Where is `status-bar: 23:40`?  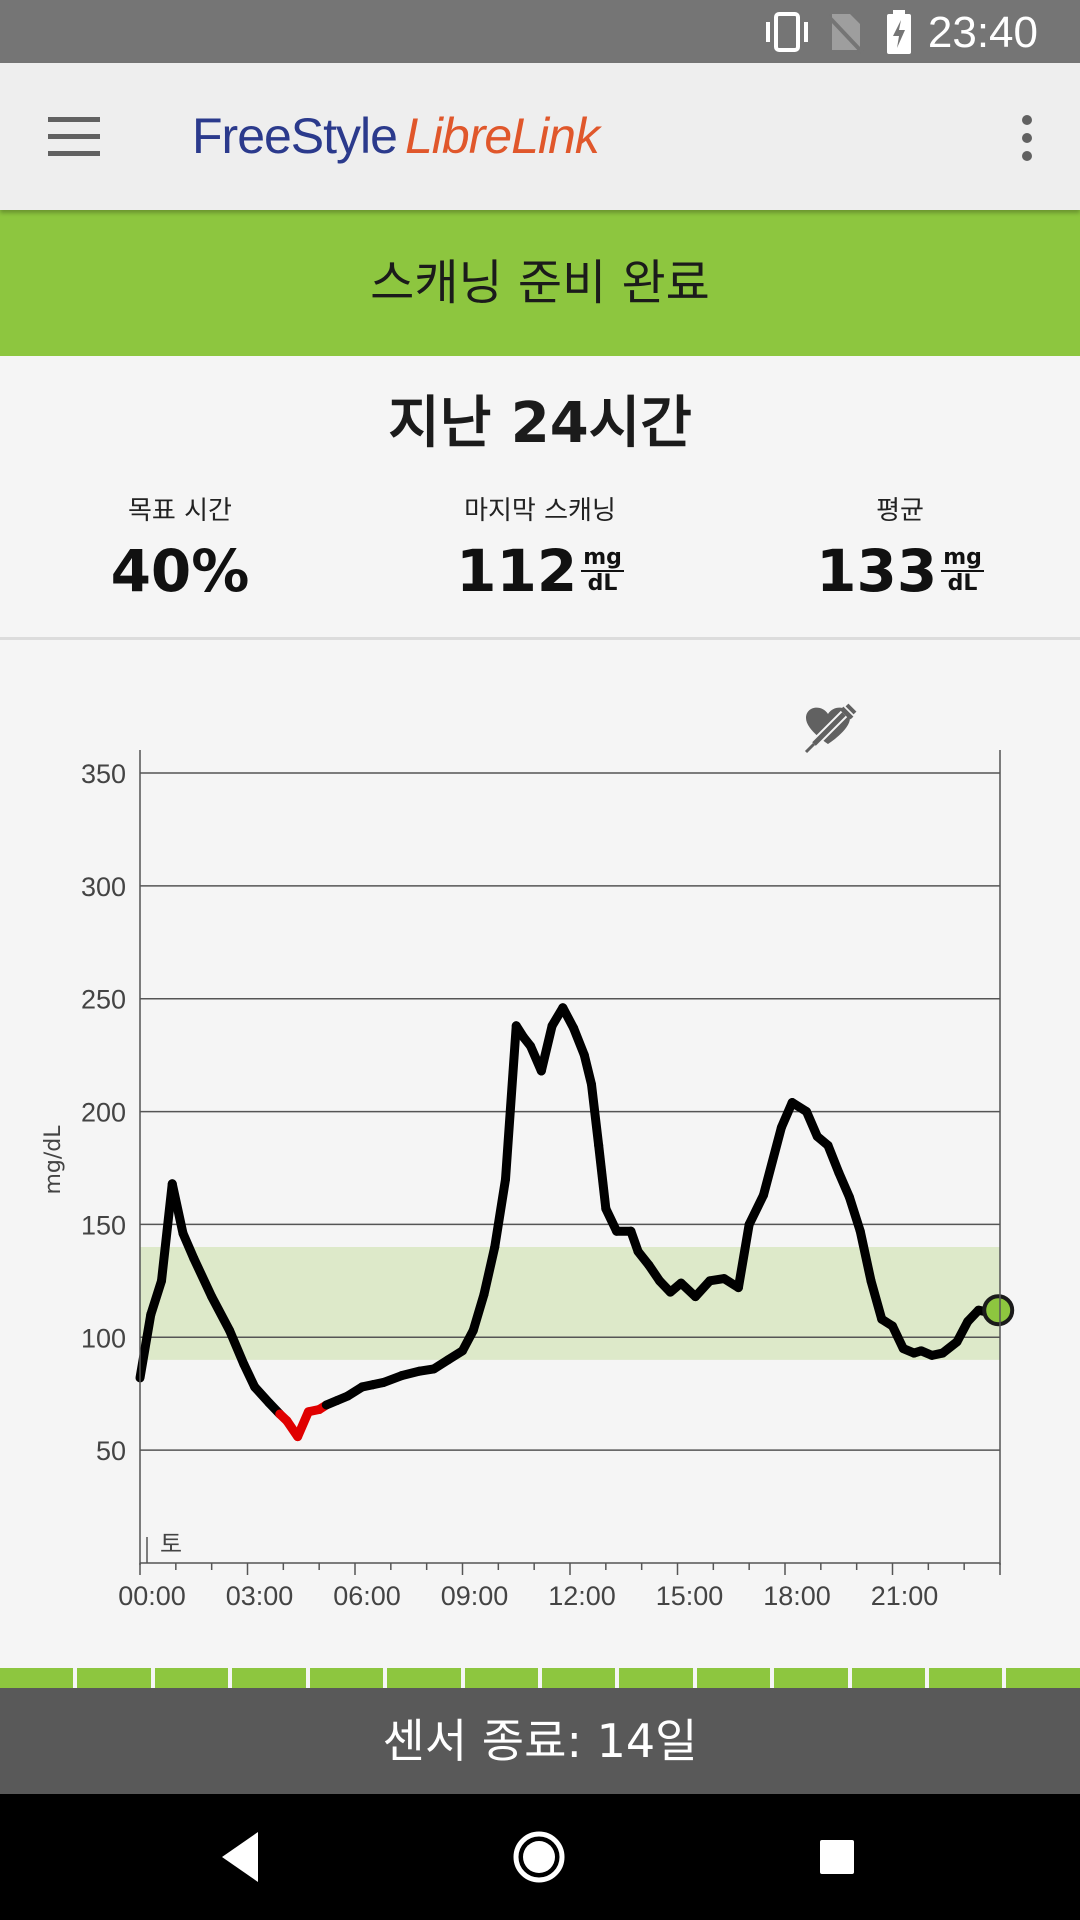 status-bar: 23:40 is located at coordinates (540, 31).